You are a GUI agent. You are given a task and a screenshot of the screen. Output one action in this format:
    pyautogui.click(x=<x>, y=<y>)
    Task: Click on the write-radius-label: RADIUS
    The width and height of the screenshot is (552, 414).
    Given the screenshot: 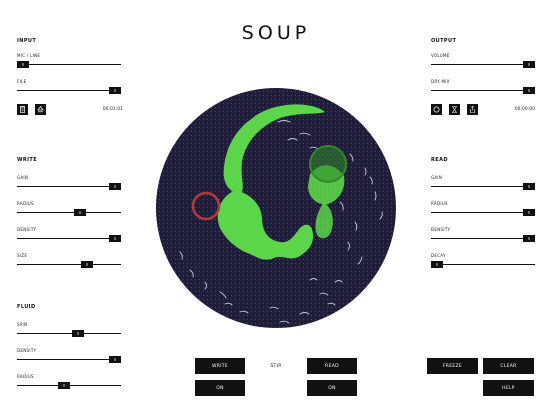 What is the action you would take?
    pyautogui.click(x=25, y=203)
    